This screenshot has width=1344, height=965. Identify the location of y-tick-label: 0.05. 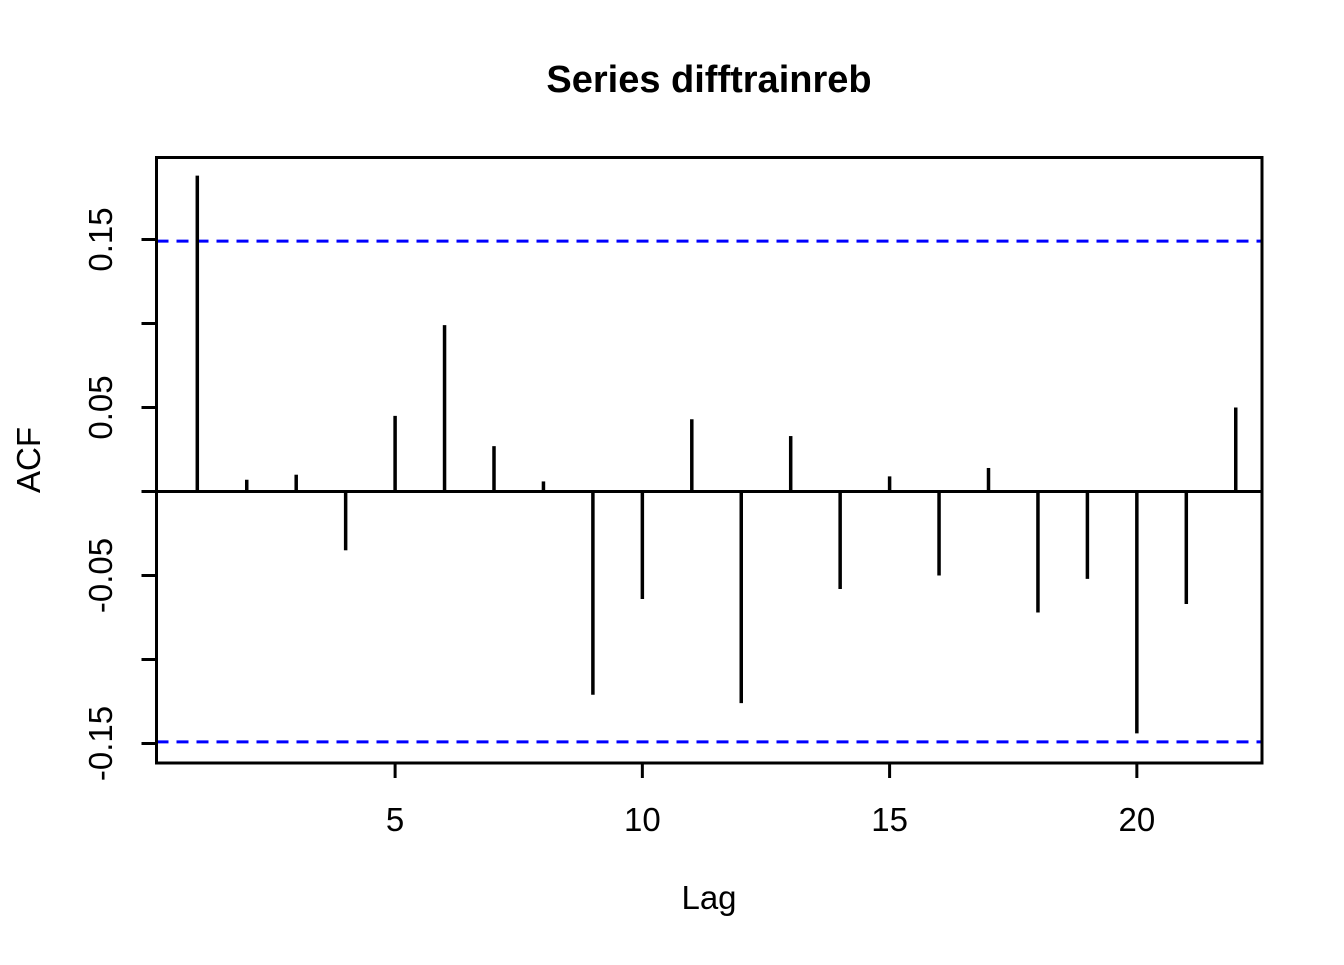
(100, 407).